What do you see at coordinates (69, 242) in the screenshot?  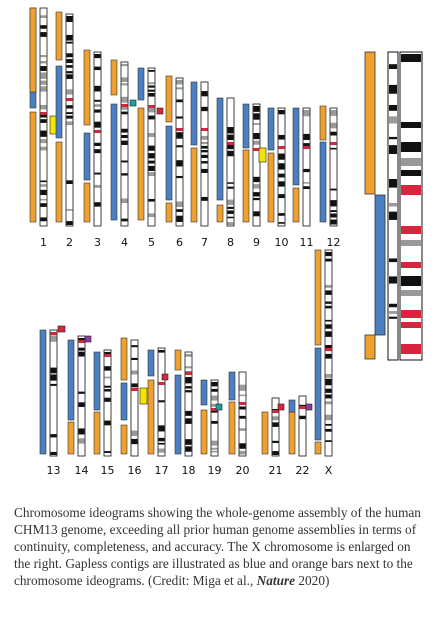 I see `chromosome-label-2: 2` at bounding box center [69, 242].